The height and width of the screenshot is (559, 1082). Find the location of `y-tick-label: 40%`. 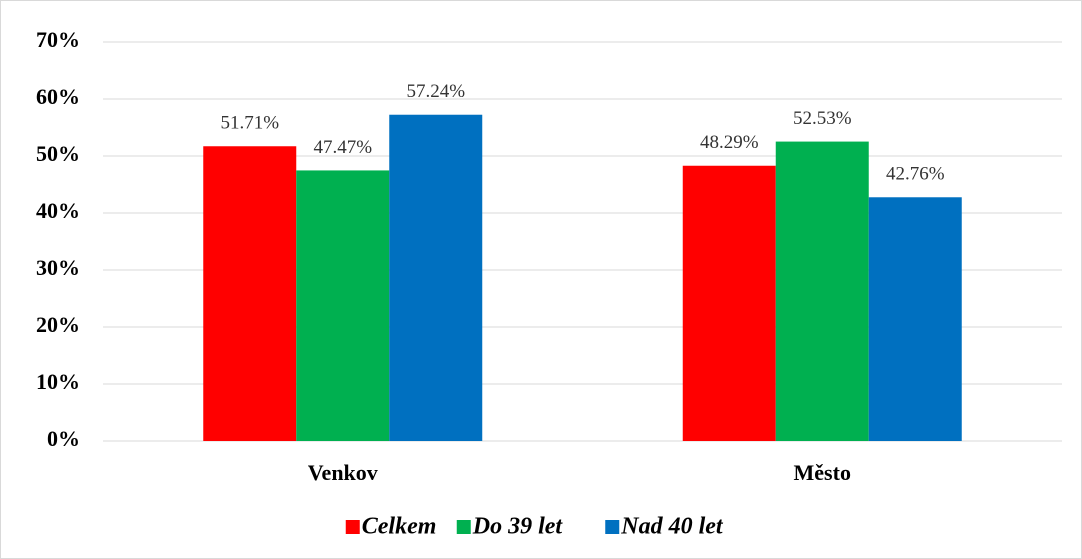

y-tick-label: 40% is located at coordinates (58, 210).